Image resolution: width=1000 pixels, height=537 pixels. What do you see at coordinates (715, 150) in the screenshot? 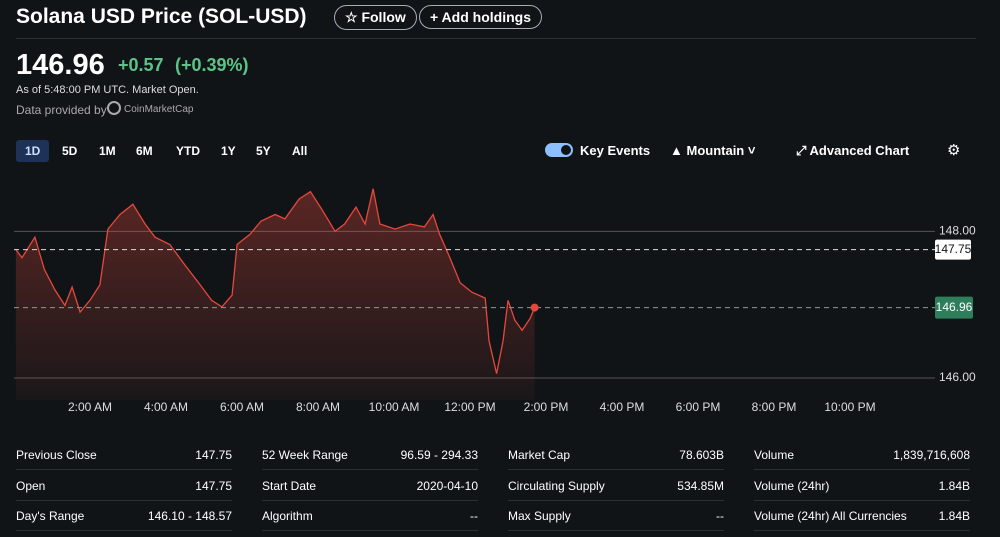
I see `chart-type-label: Mountain` at bounding box center [715, 150].